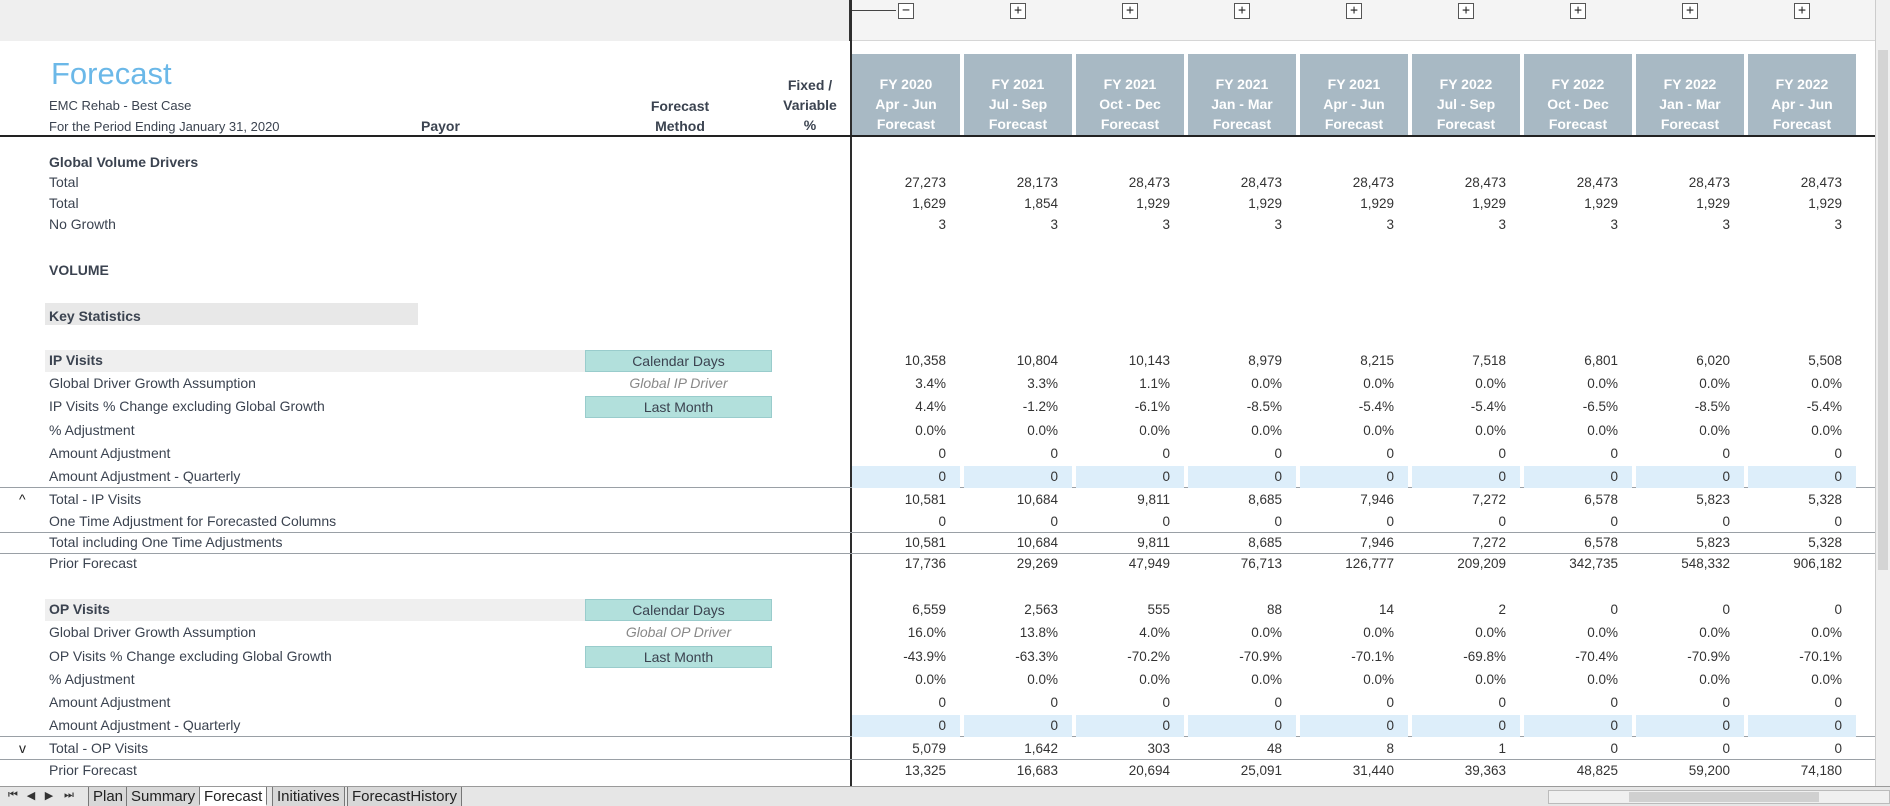 The height and width of the screenshot is (806, 1890). What do you see at coordinates (1041, 748) in the screenshot?
I see `value-cell: 1,642` at bounding box center [1041, 748].